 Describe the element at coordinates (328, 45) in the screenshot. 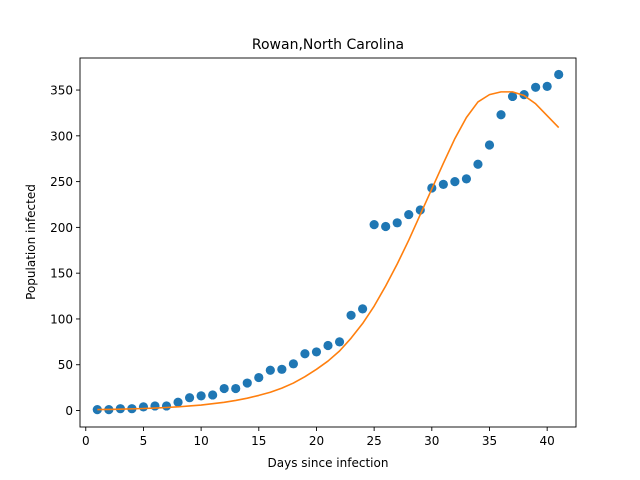

I see `chart-title: Rowan,North Carolina` at that location.